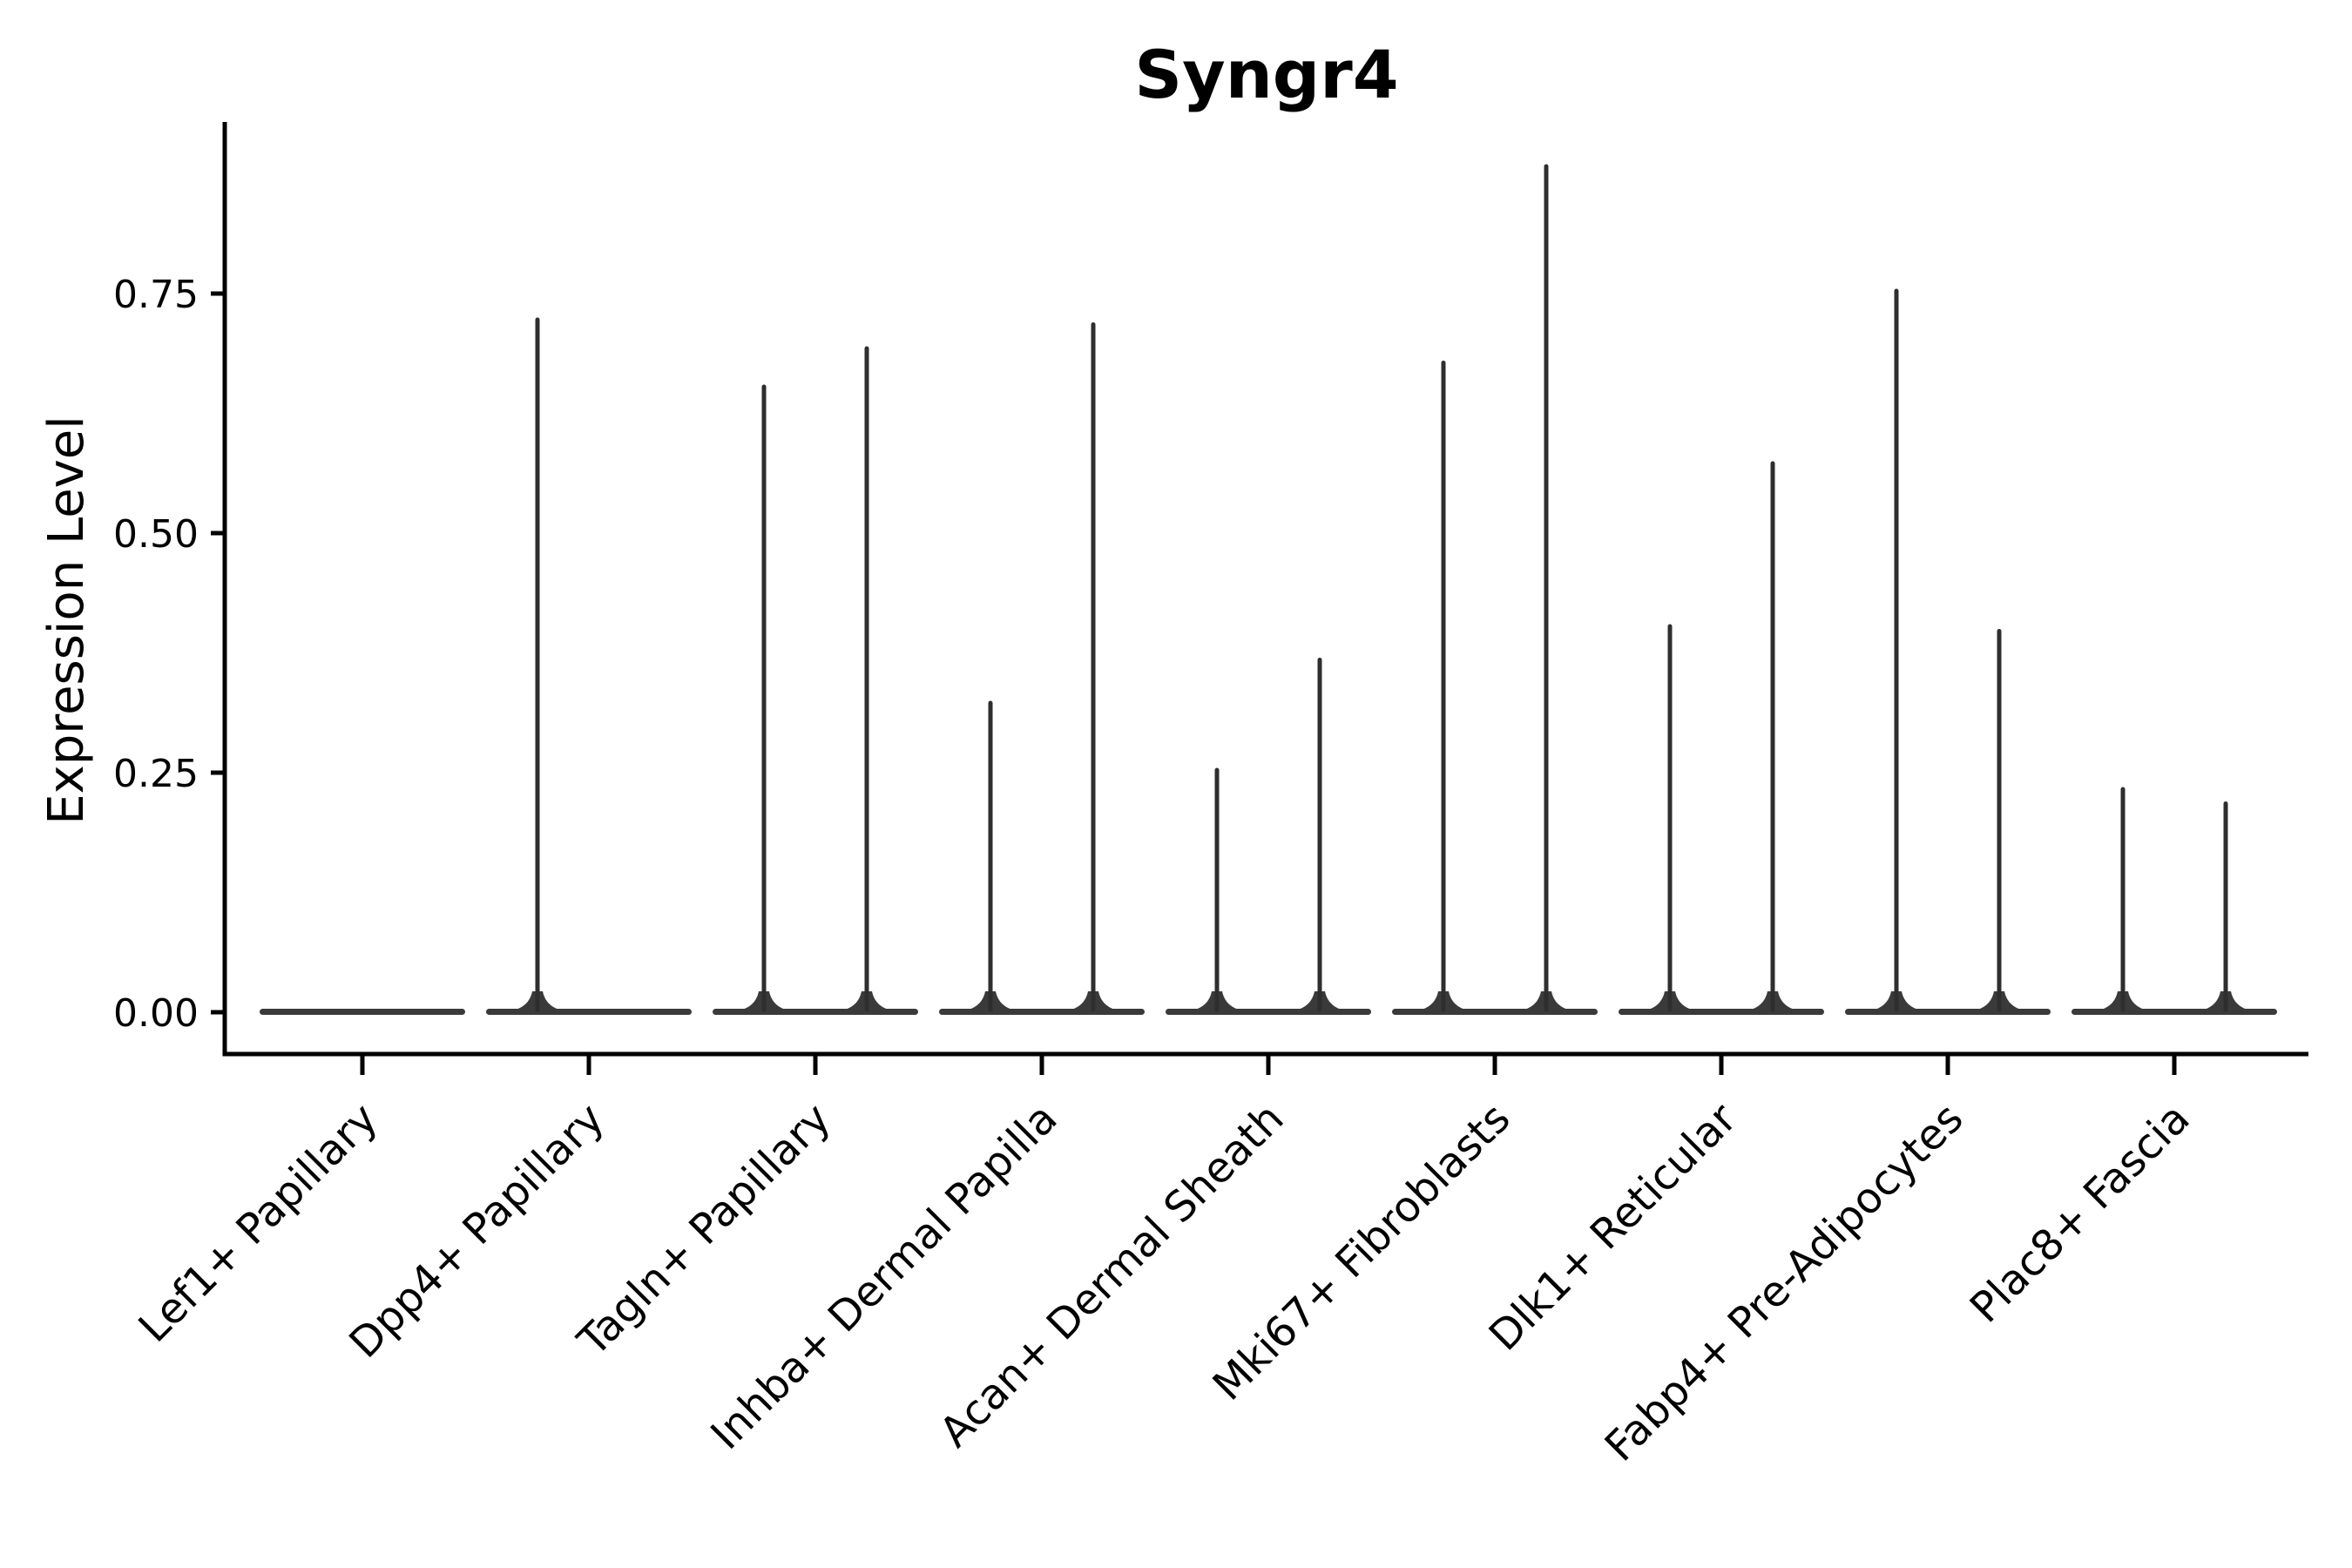 Image resolution: width=2352 pixels, height=1568 pixels. I want to click on y-tick-label: 0.50, so click(156, 534).